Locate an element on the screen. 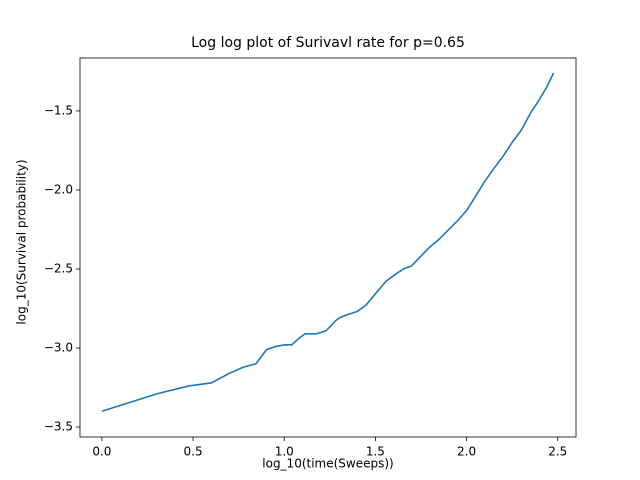 The height and width of the screenshot is (480, 640). x-axis-label: log_10(time(Sweeps)) is located at coordinates (327, 464).